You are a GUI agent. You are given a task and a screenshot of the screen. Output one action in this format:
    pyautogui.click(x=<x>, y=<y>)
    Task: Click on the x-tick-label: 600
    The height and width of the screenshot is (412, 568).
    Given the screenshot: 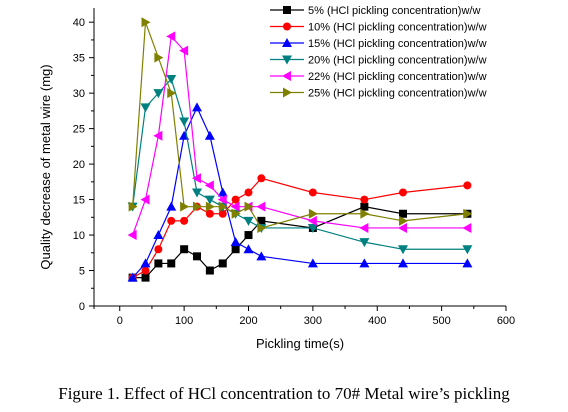 What is the action you would take?
    pyautogui.click(x=506, y=321)
    